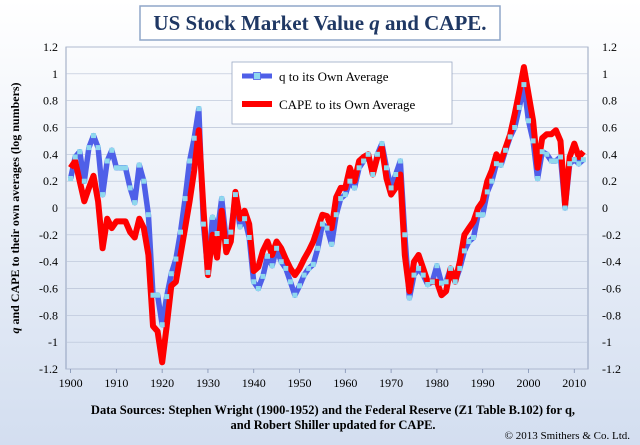  What do you see at coordinates (574, 383) in the screenshot?
I see `x-tick-label: 2010` at bounding box center [574, 383].